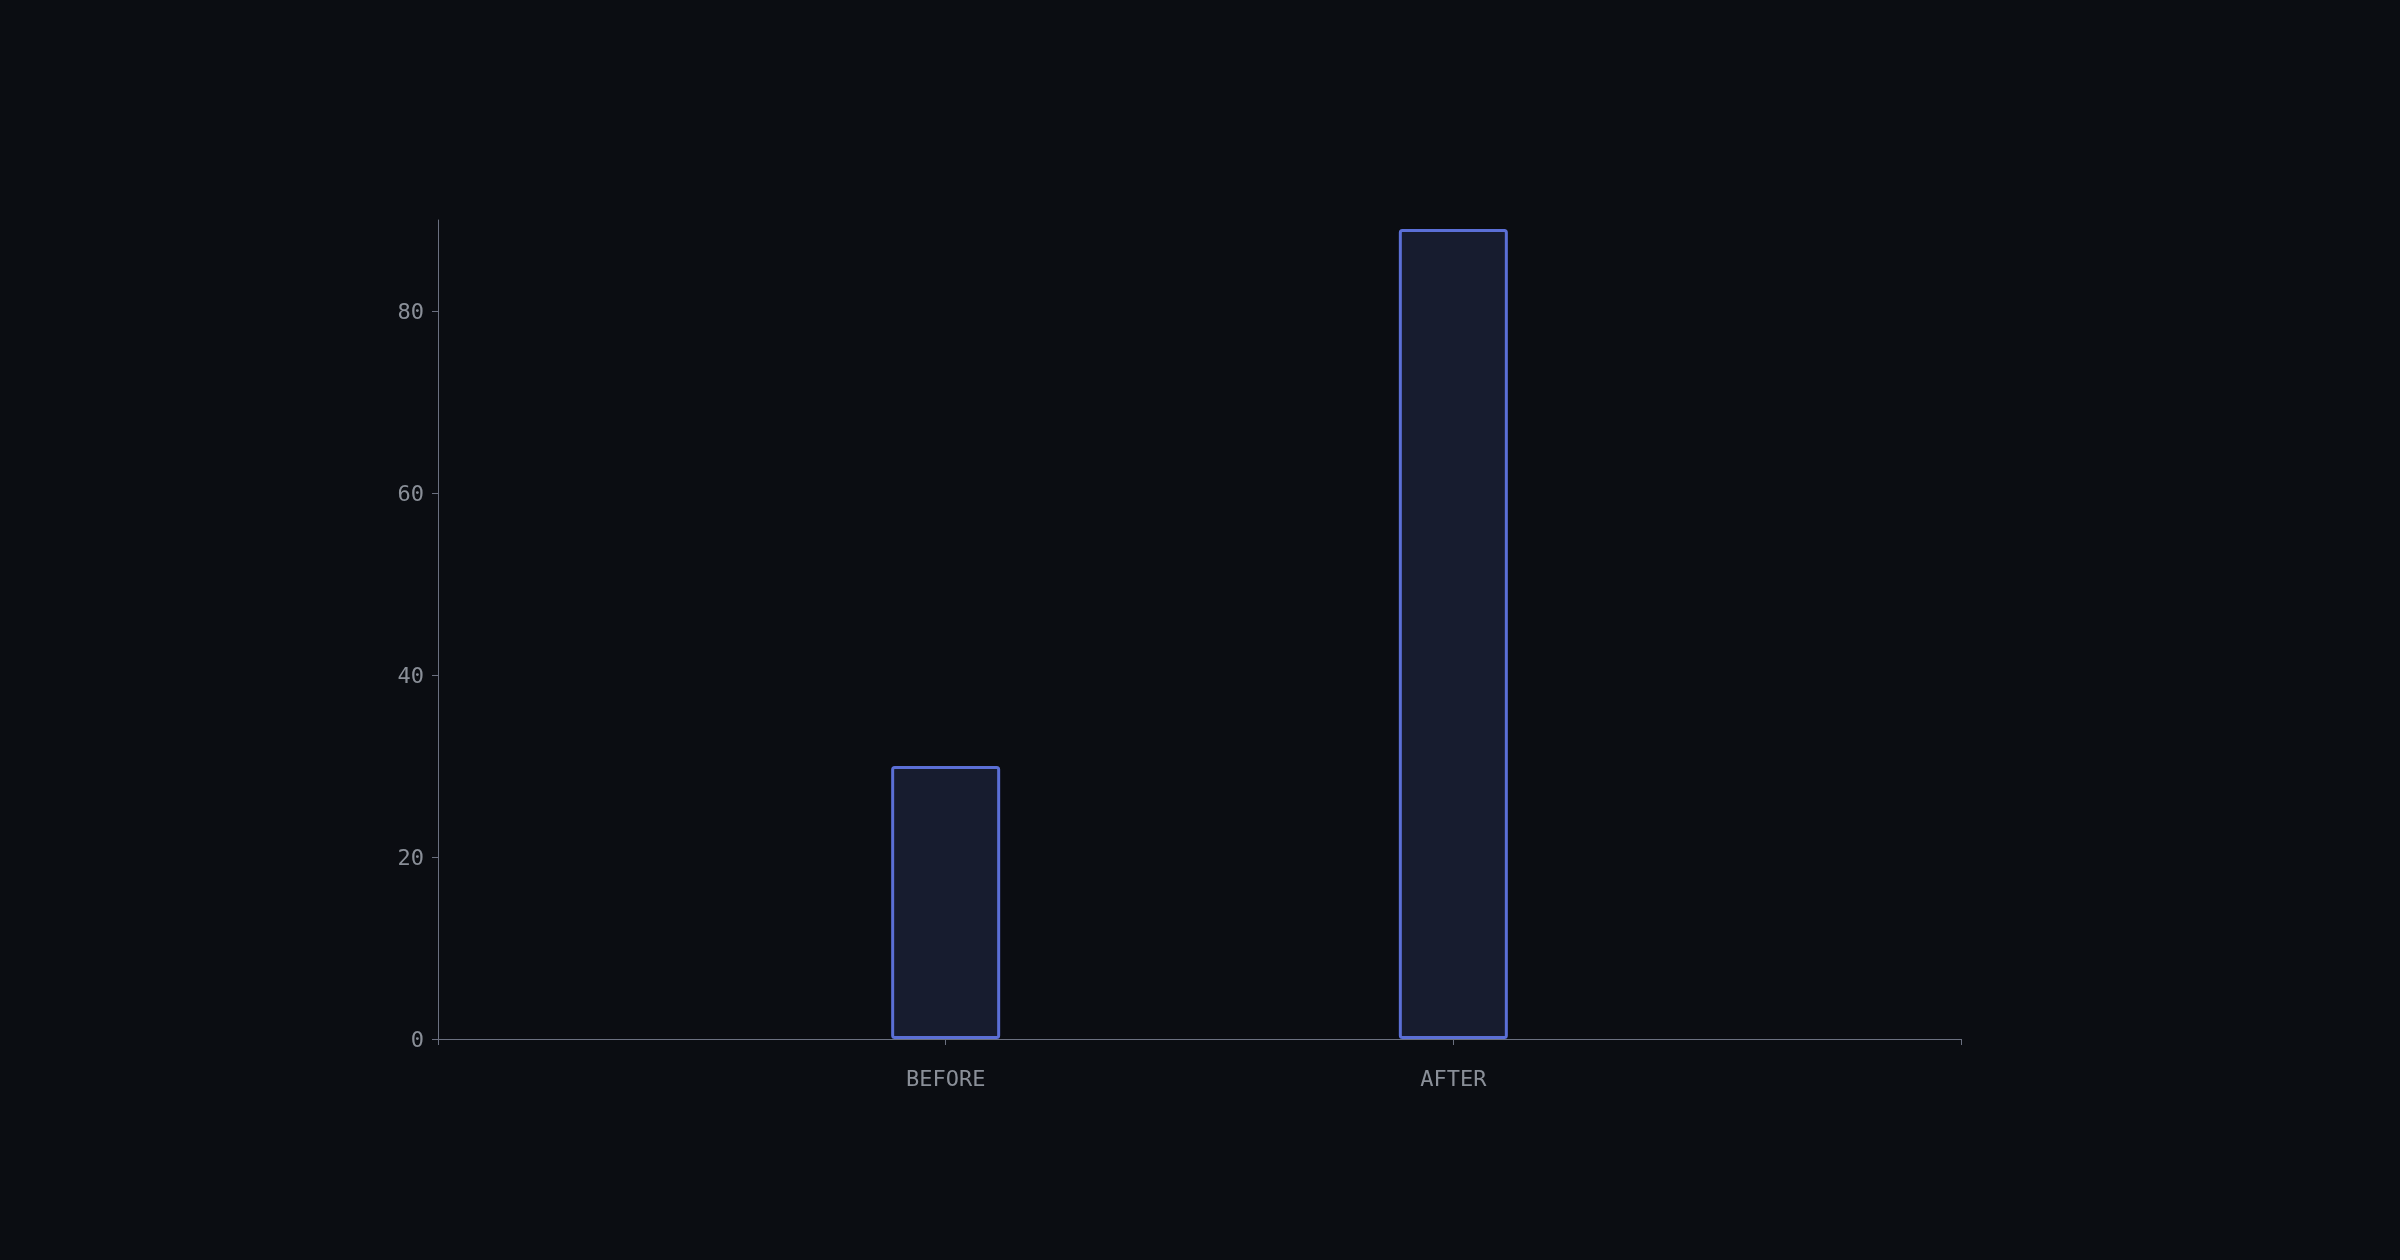  I want to click on y-tick-label: 20, so click(410, 857).